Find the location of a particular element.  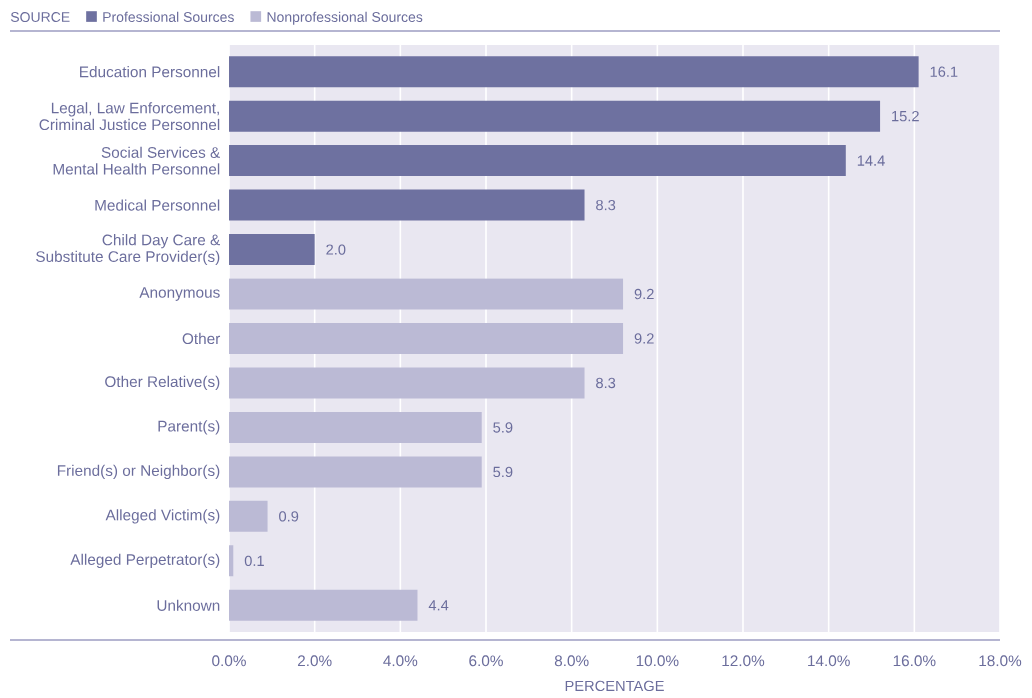

x-tick-label: 8.0% is located at coordinates (571, 661).